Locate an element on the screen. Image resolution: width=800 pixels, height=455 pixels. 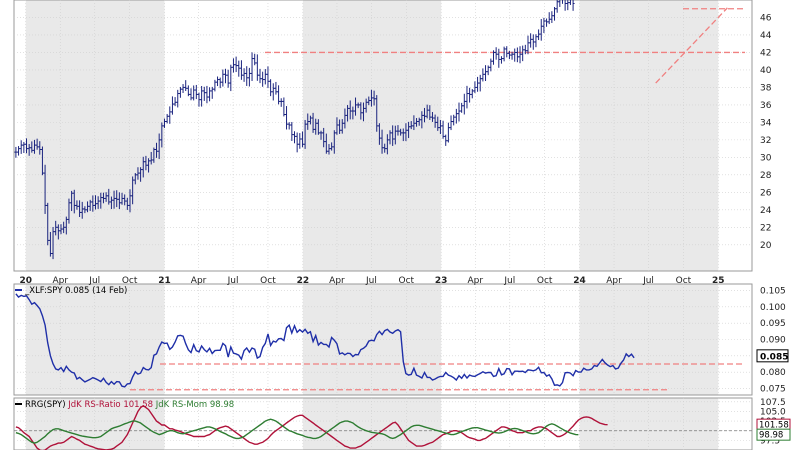
rs-ratio-legend: JdK RS-Ratio 101.58 is located at coordinates (111, 405).